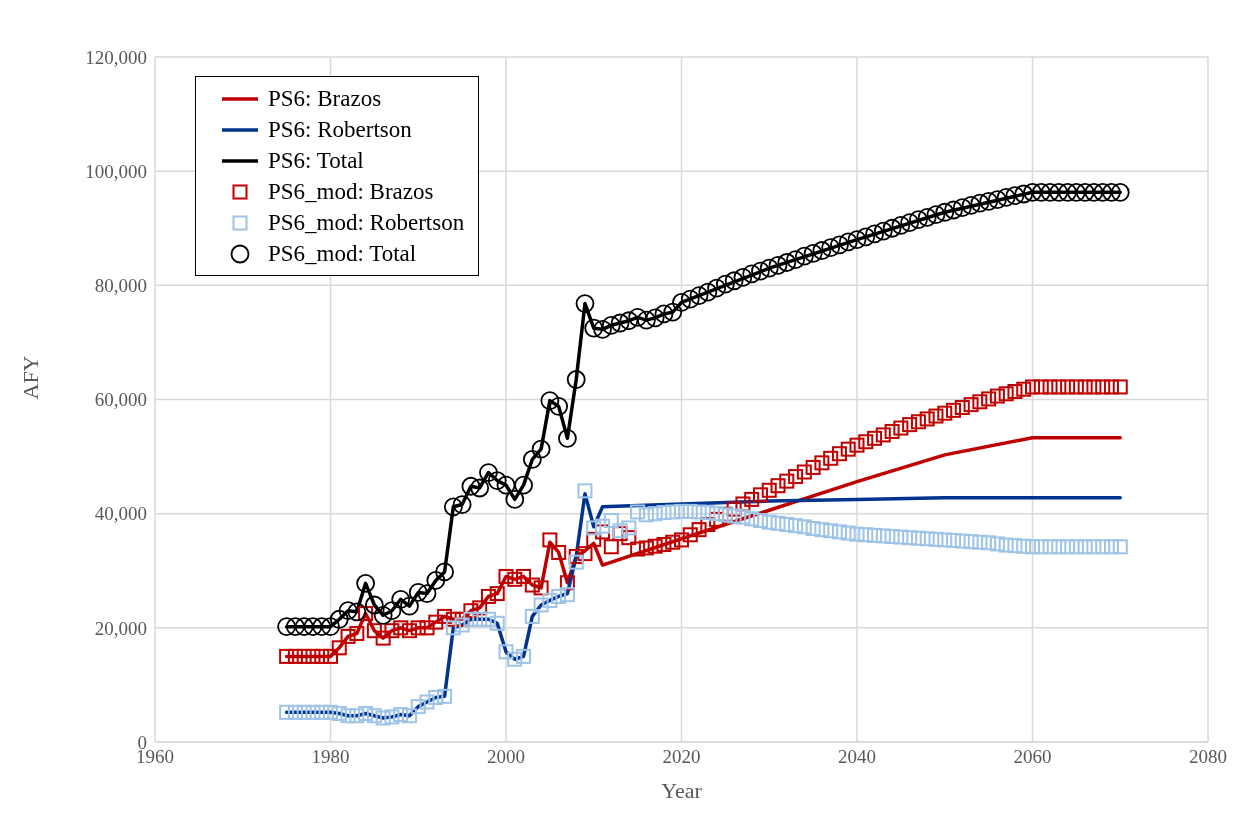 This screenshot has height=820, width=1253. I want to click on x-tick-label: 2020, so click(681, 757).